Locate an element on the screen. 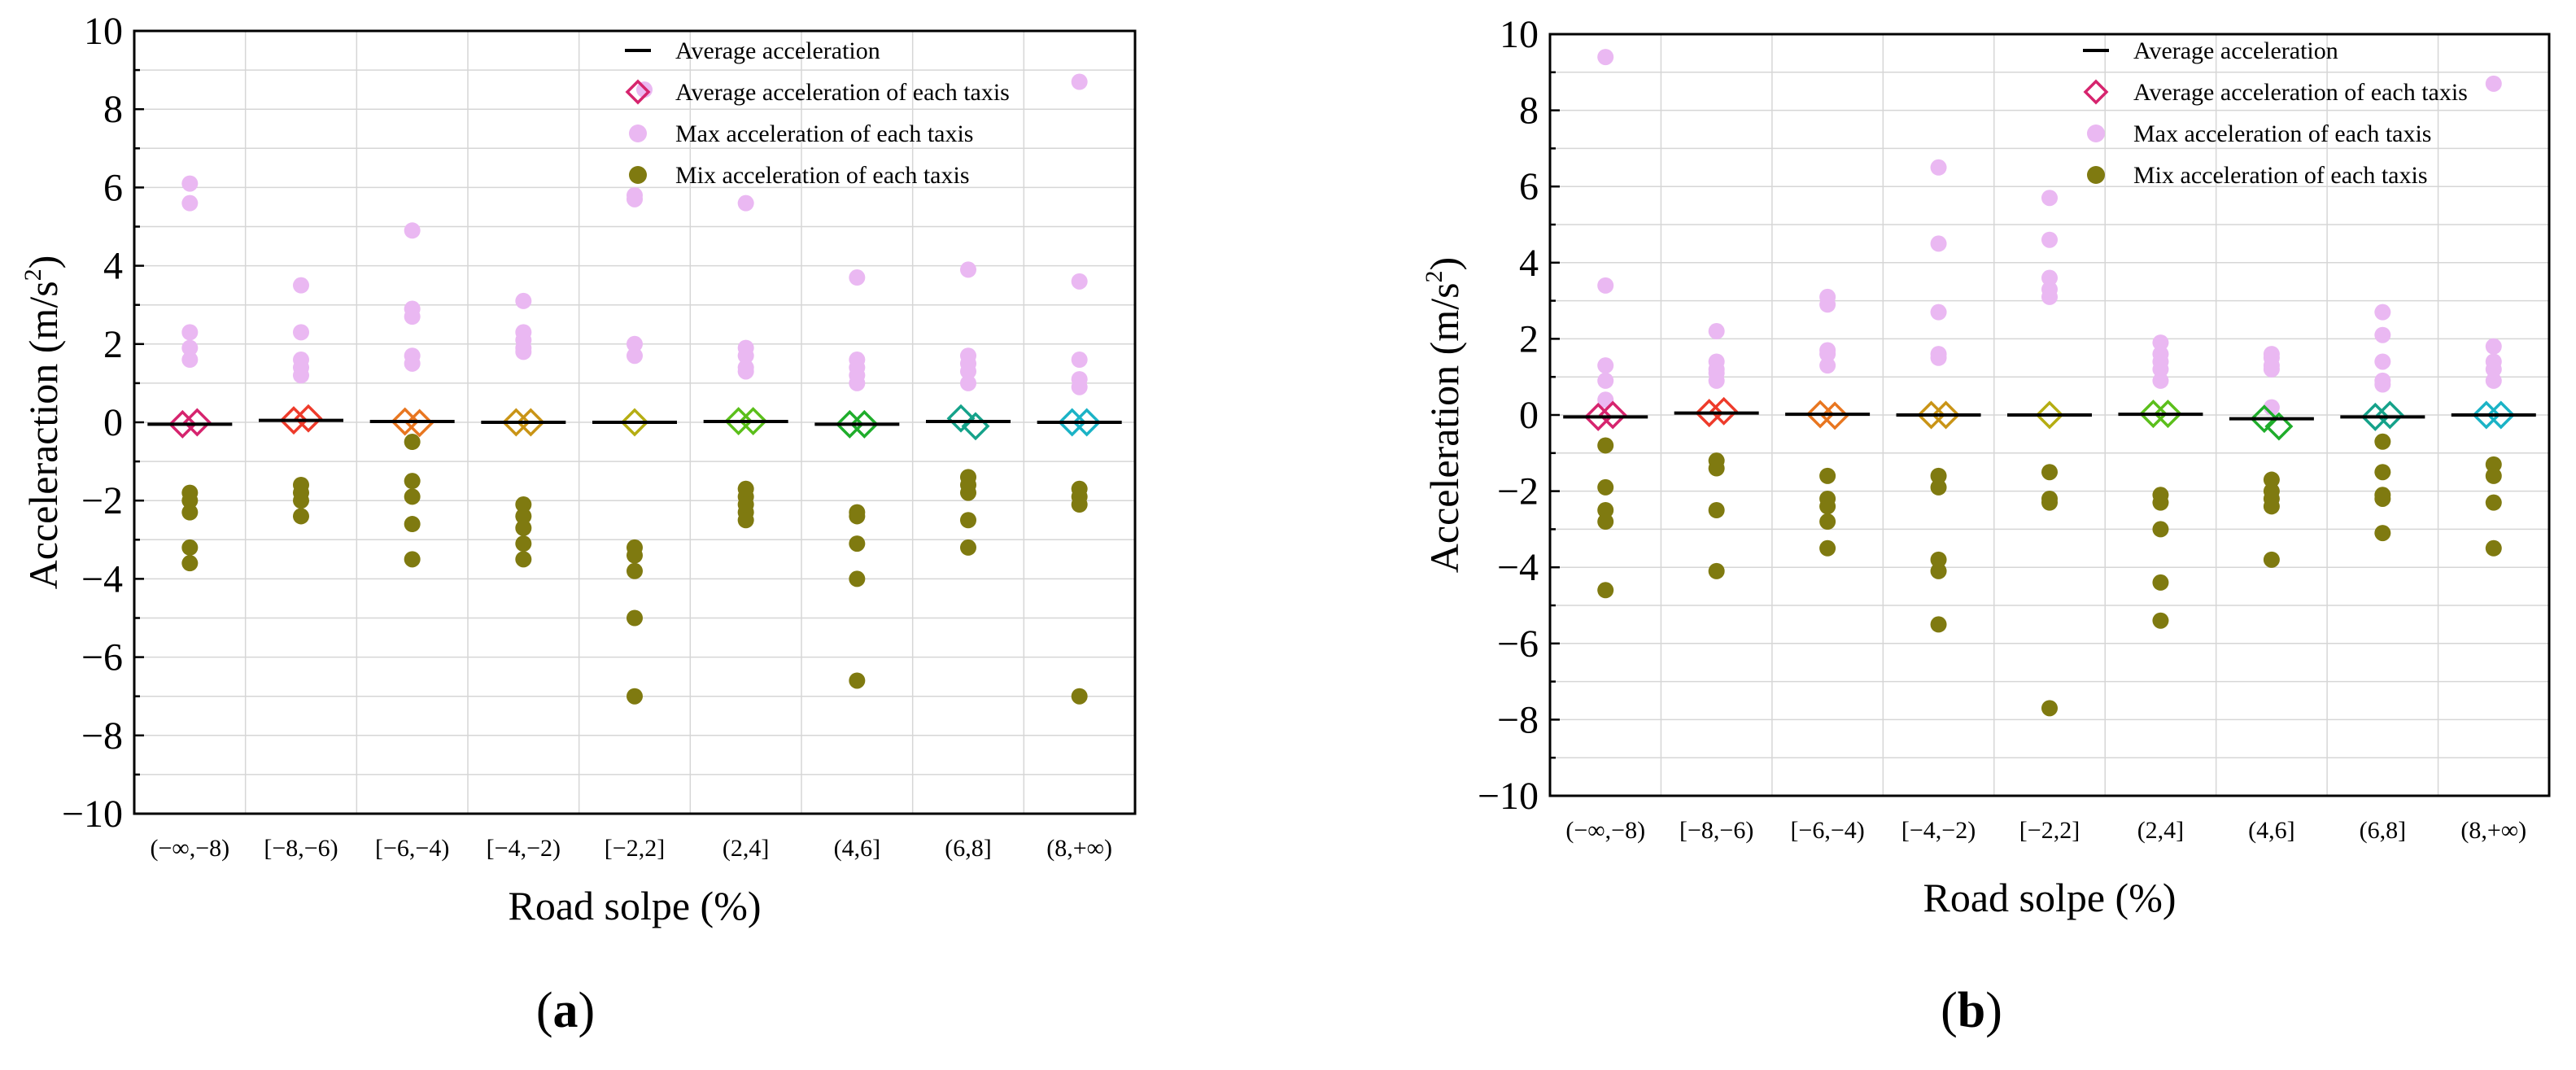 The image size is (2576, 1070). x-tick-label: [−8,−6) is located at coordinates (301, 849).